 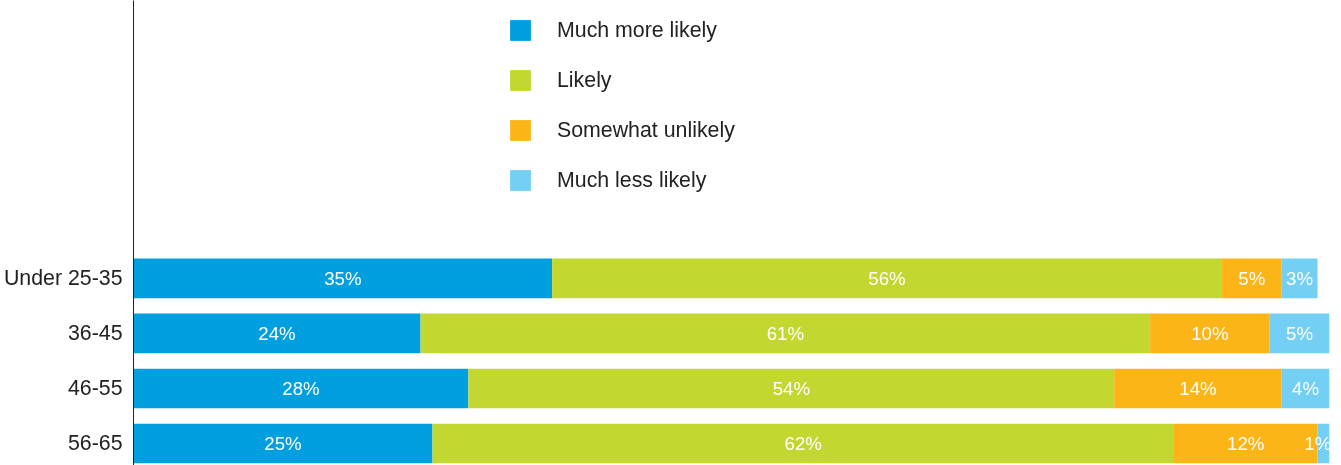 I want to click on data-label: 10%, so click(x=1210, y=333).